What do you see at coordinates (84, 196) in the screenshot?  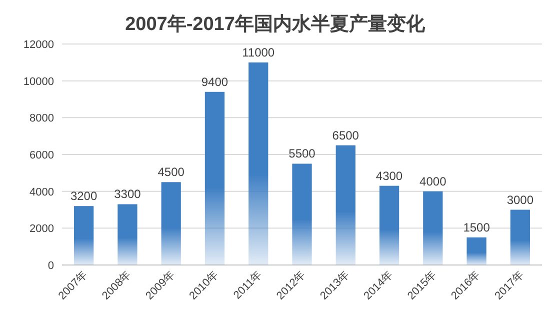 I see `data-label: 3200` at bounding box center [84, 196].